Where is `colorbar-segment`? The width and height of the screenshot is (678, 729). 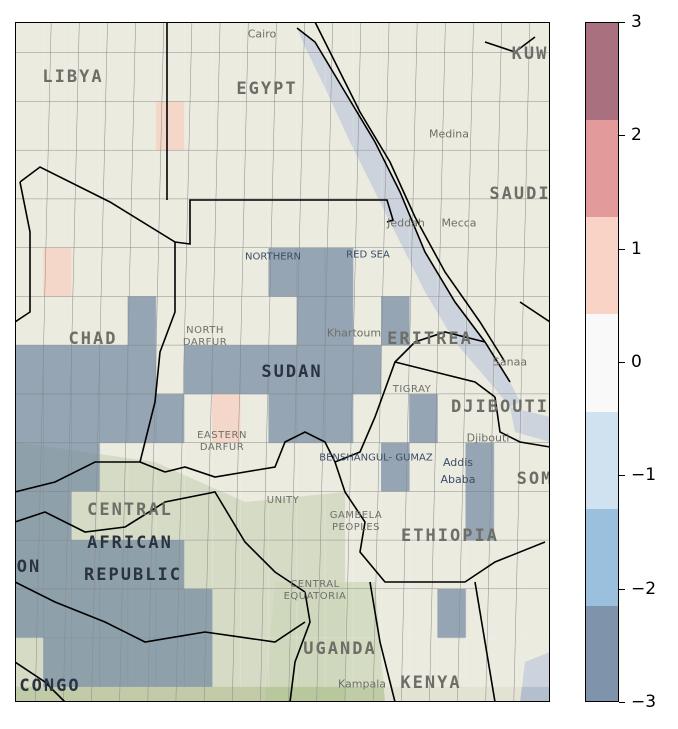 colorbar-segment is located at coordinates (602, 557).